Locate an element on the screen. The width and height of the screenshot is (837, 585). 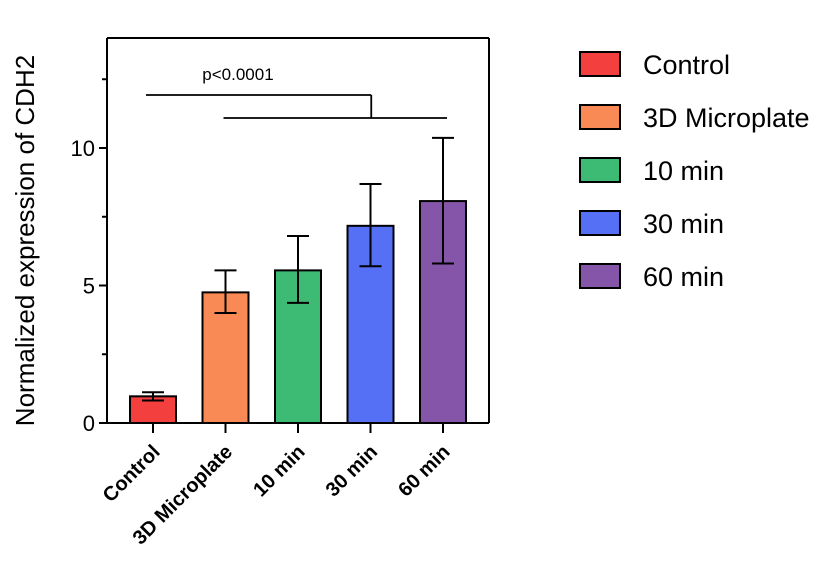
y-axis-label: Normalized expression of CDH2 is located at coordinates (25, 240).